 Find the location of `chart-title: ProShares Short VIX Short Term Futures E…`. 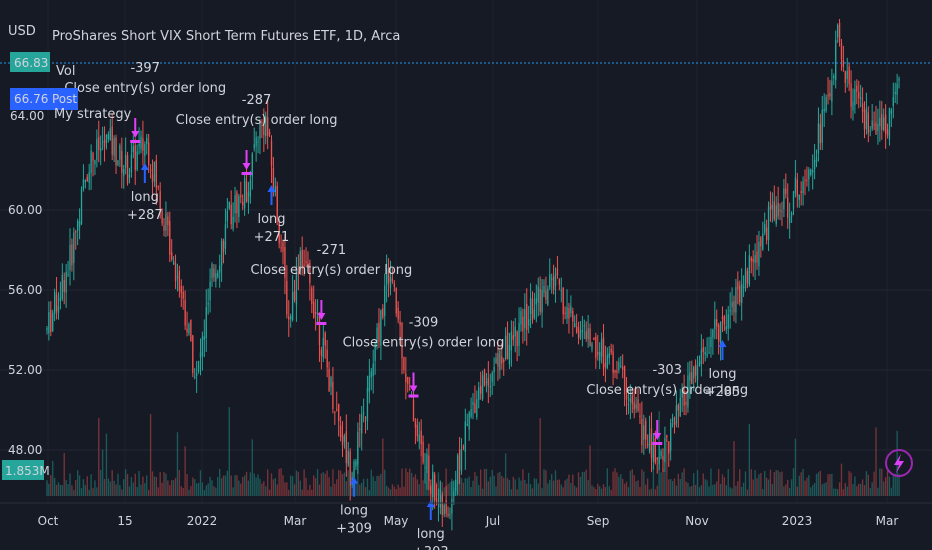

chart-title: ProShares Short VIX Short Term Futures E… is located at coordinates (226, 36).